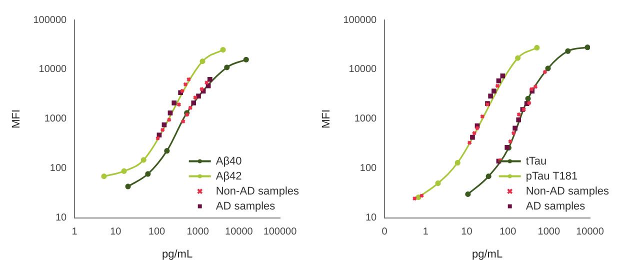  What do you see at coordinates (536, 161) in the screenshot?
I see `legend-label: tTau` at bounding box center [536, 161].